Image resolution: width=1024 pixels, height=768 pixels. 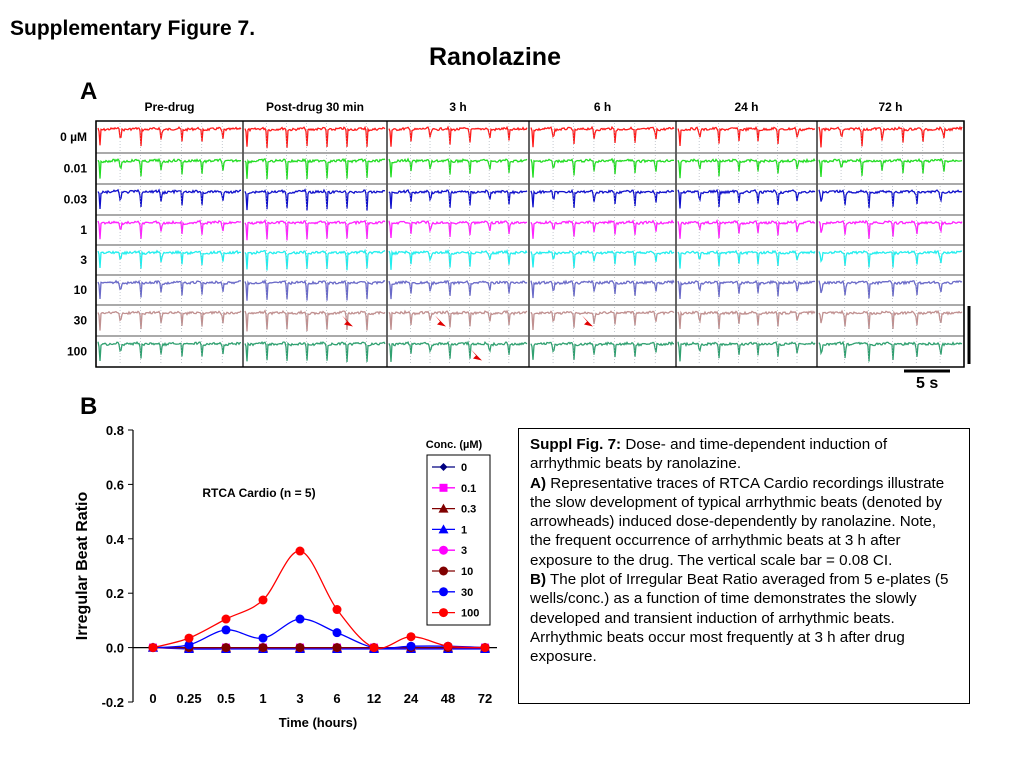 I want to click on x-tick-label: 24, so click(x=411, y=698).